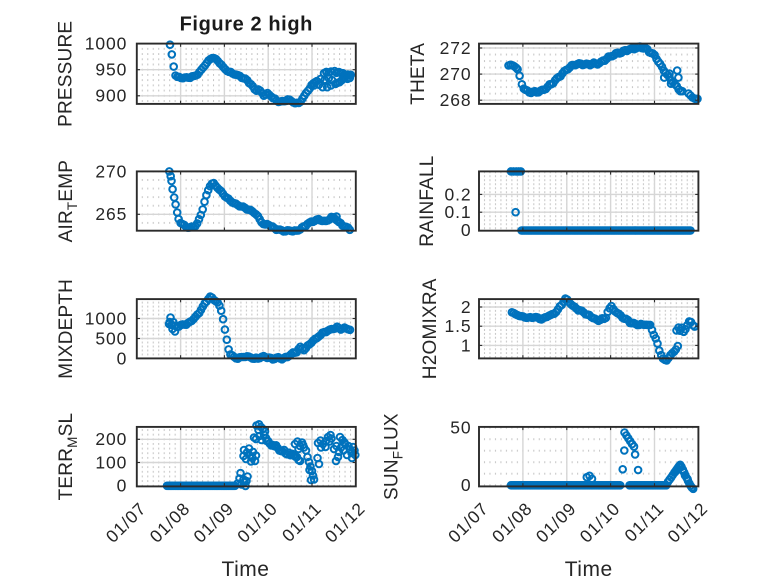 The image size is (778, 583). Describe the element at coordinates (111, 439) in the screenshot. I see `svg-text: 200` at that location.